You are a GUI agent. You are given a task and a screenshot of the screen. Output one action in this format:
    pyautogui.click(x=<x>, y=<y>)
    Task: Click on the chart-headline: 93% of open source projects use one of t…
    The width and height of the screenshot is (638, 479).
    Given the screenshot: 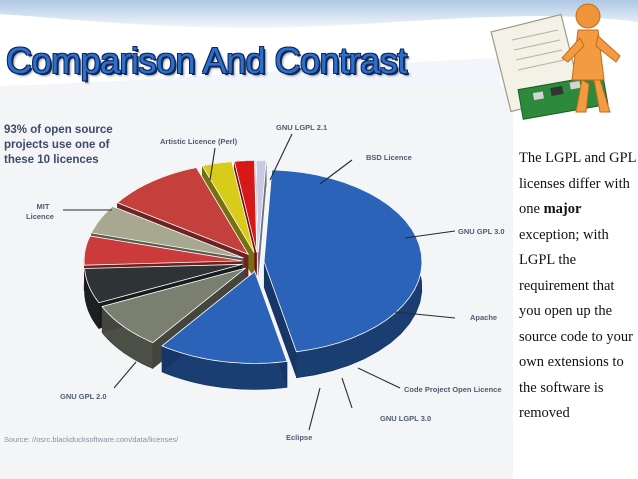 What is the action you would take?
    pyautogui.click(x=58, y=145)
    